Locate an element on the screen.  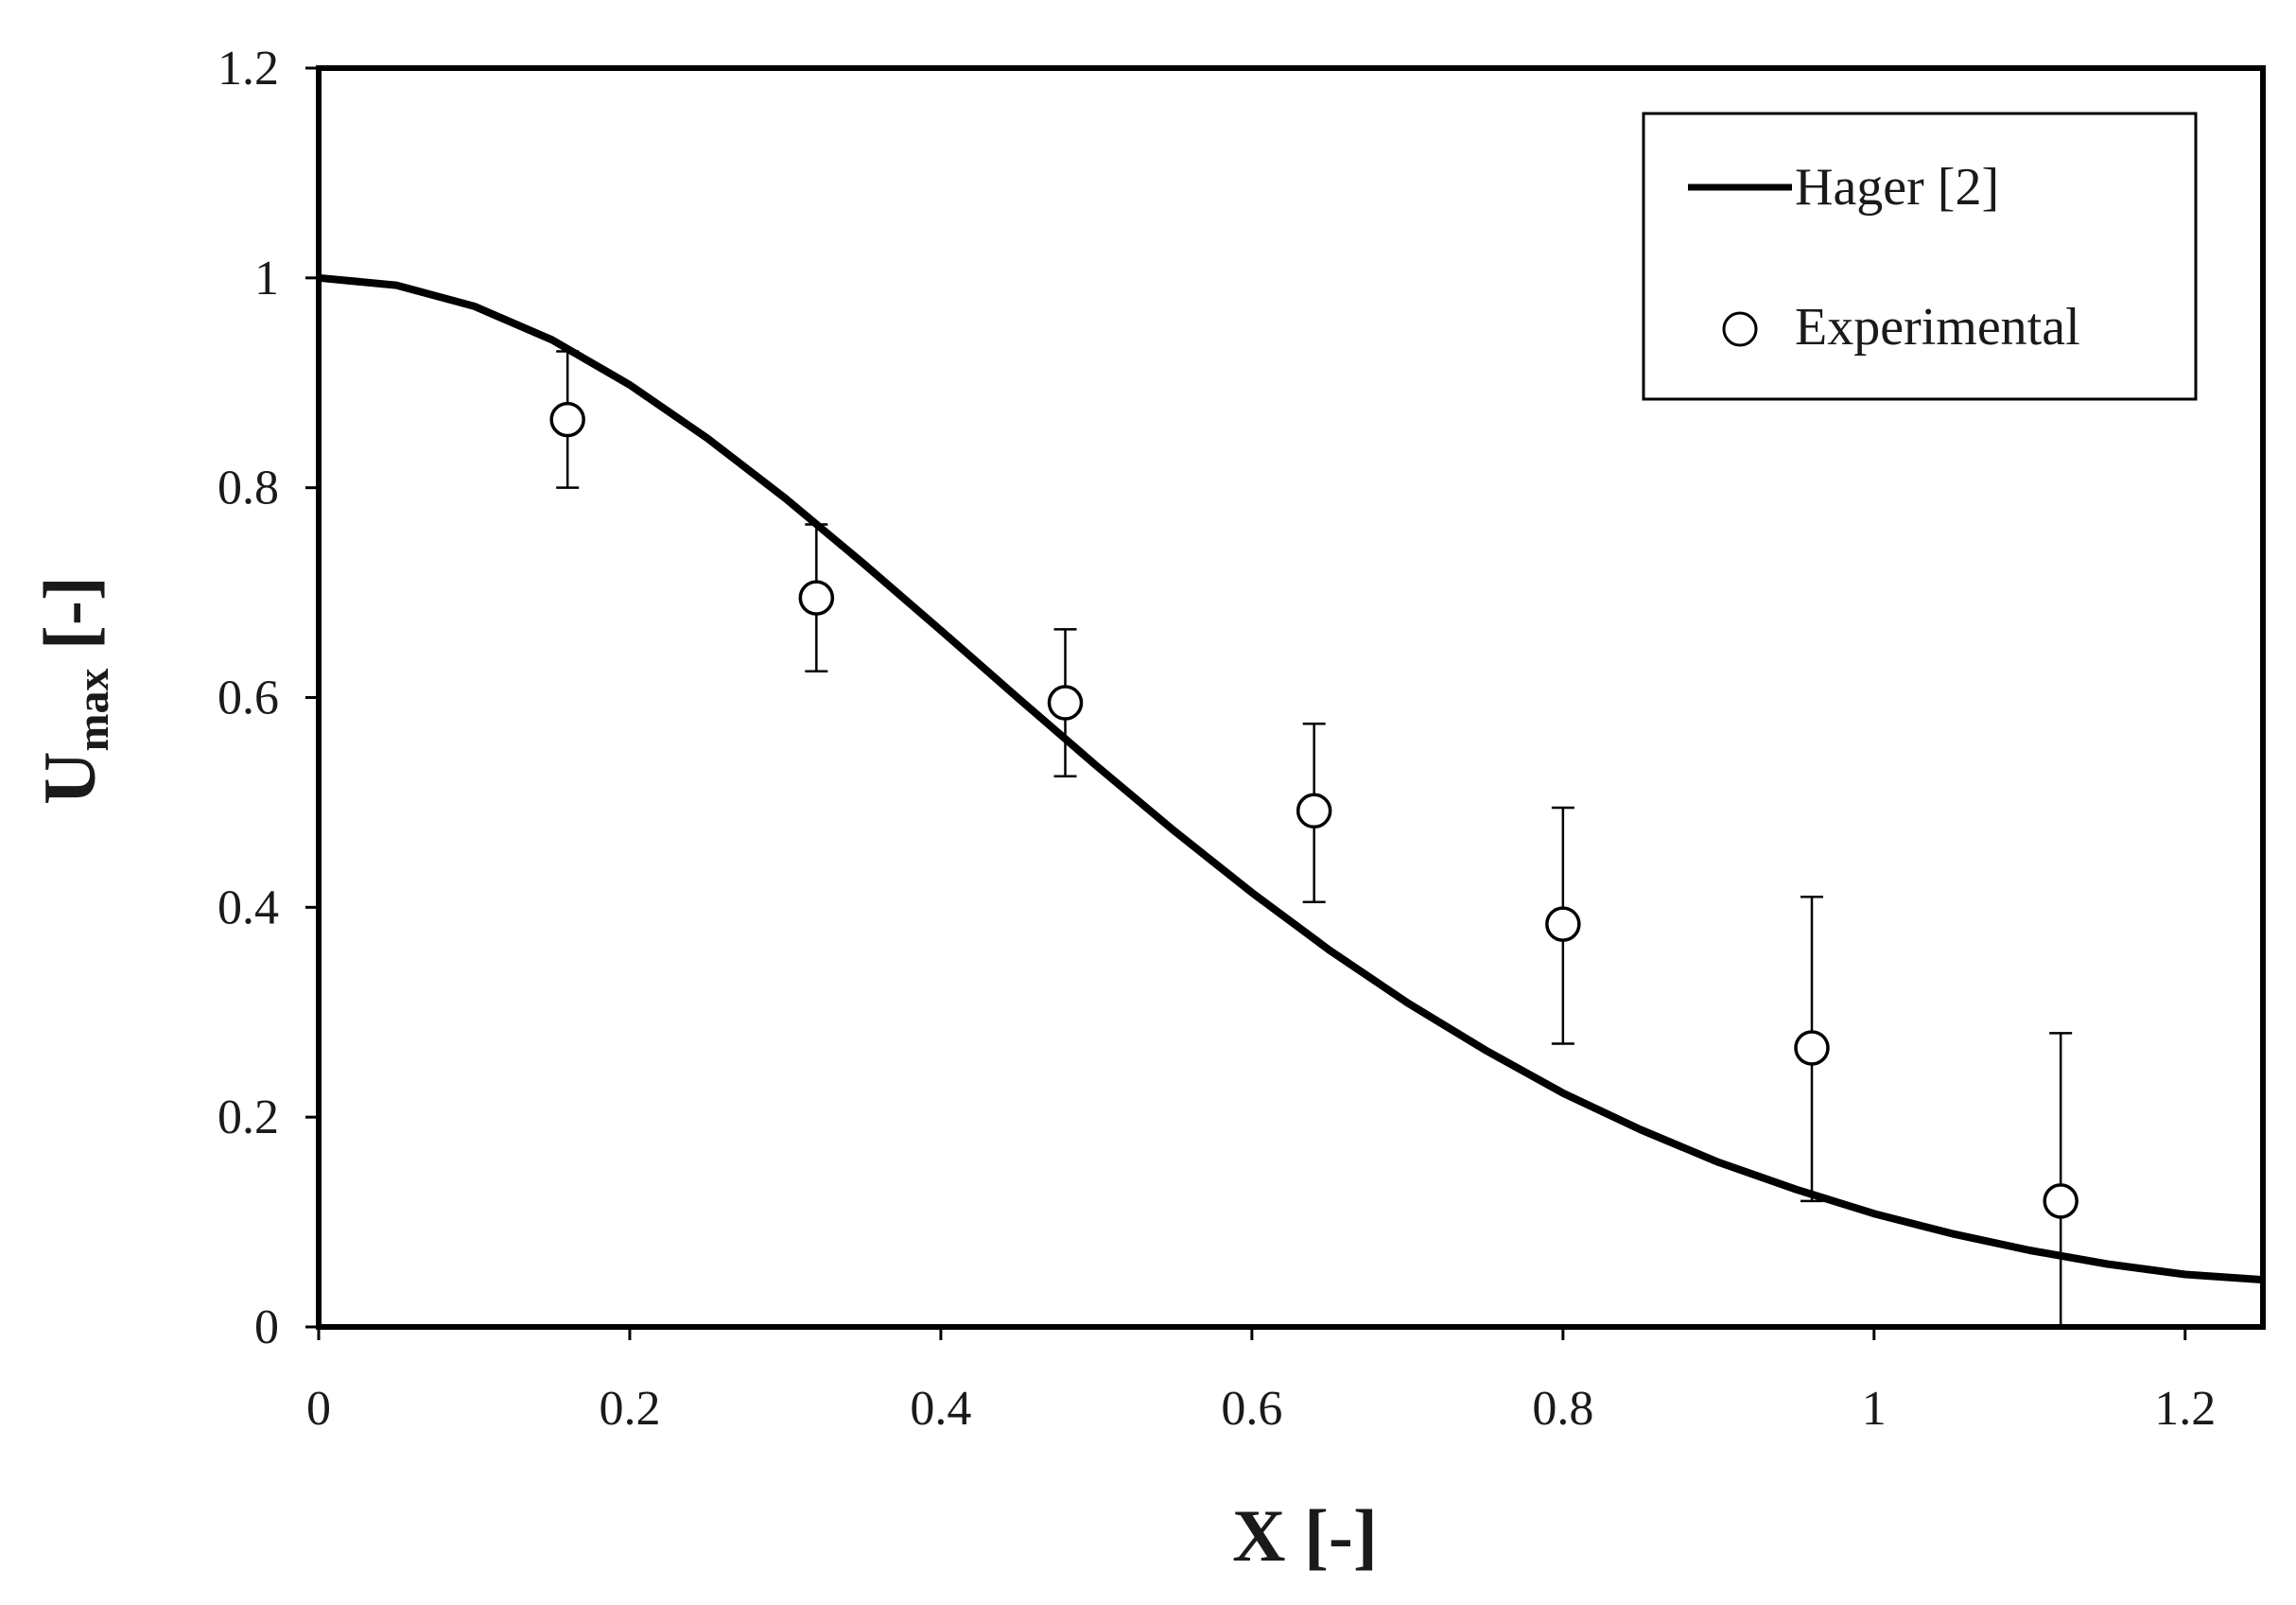
y-tick-label: 0.6 is located at coordinates (248, 699).